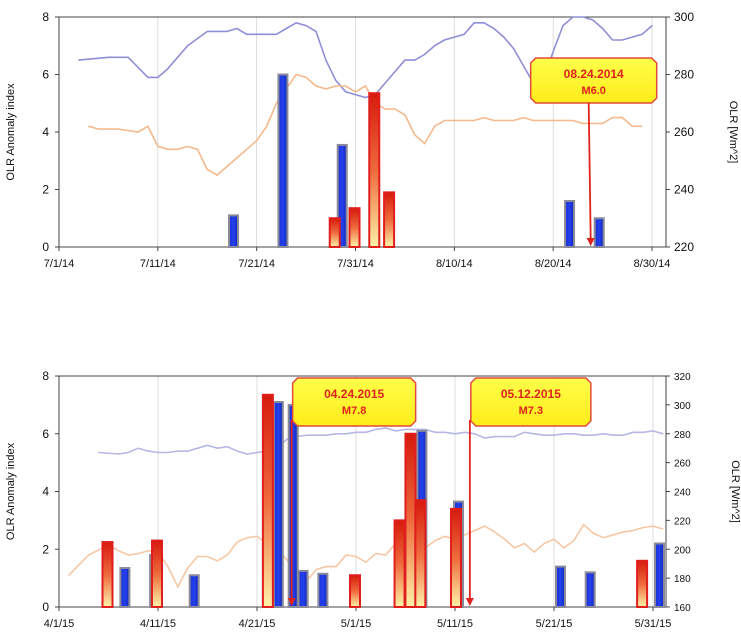 The width and height of the screenshot is (741, 644). Describe the element at coordinates (531, 411) in the screenshot. I see `event-magnitude-label: M7.3` at that location.